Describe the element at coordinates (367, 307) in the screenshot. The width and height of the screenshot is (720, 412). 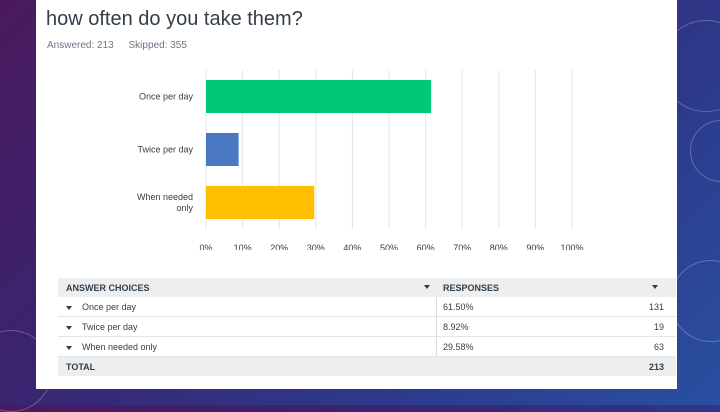
I see `table-row: Once per day 61.50% 131` at that location.